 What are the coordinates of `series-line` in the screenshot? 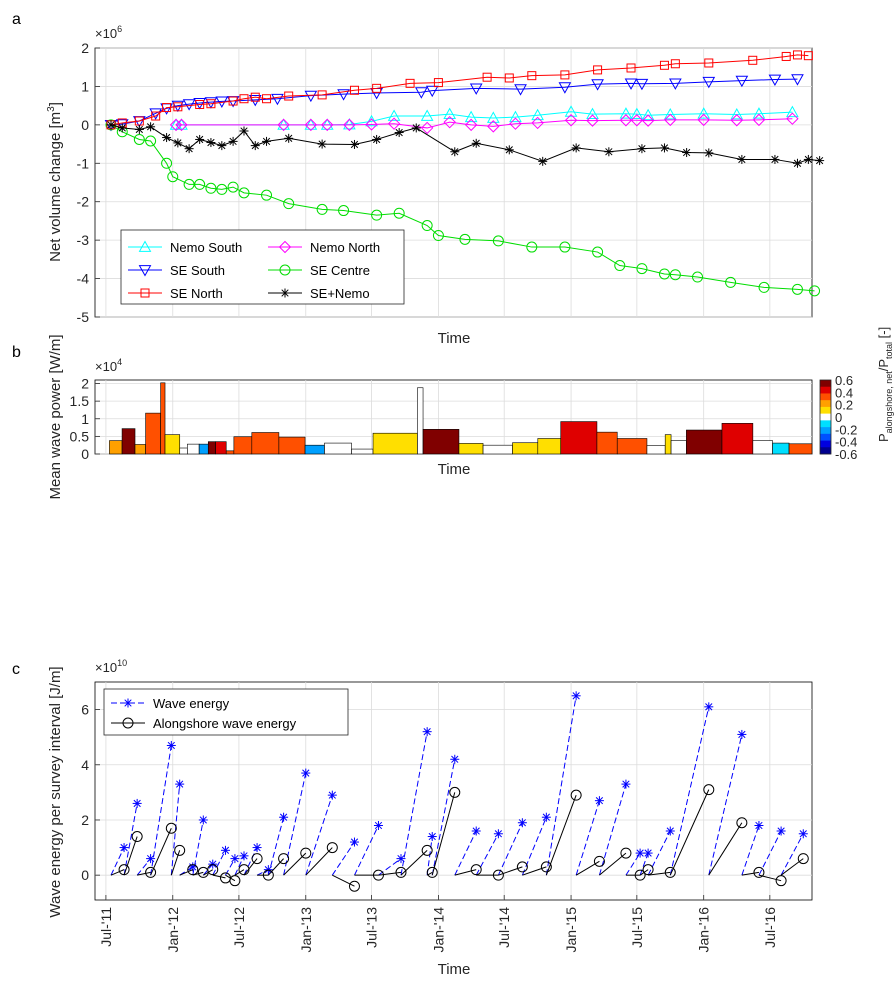 It's located at (459, 90).